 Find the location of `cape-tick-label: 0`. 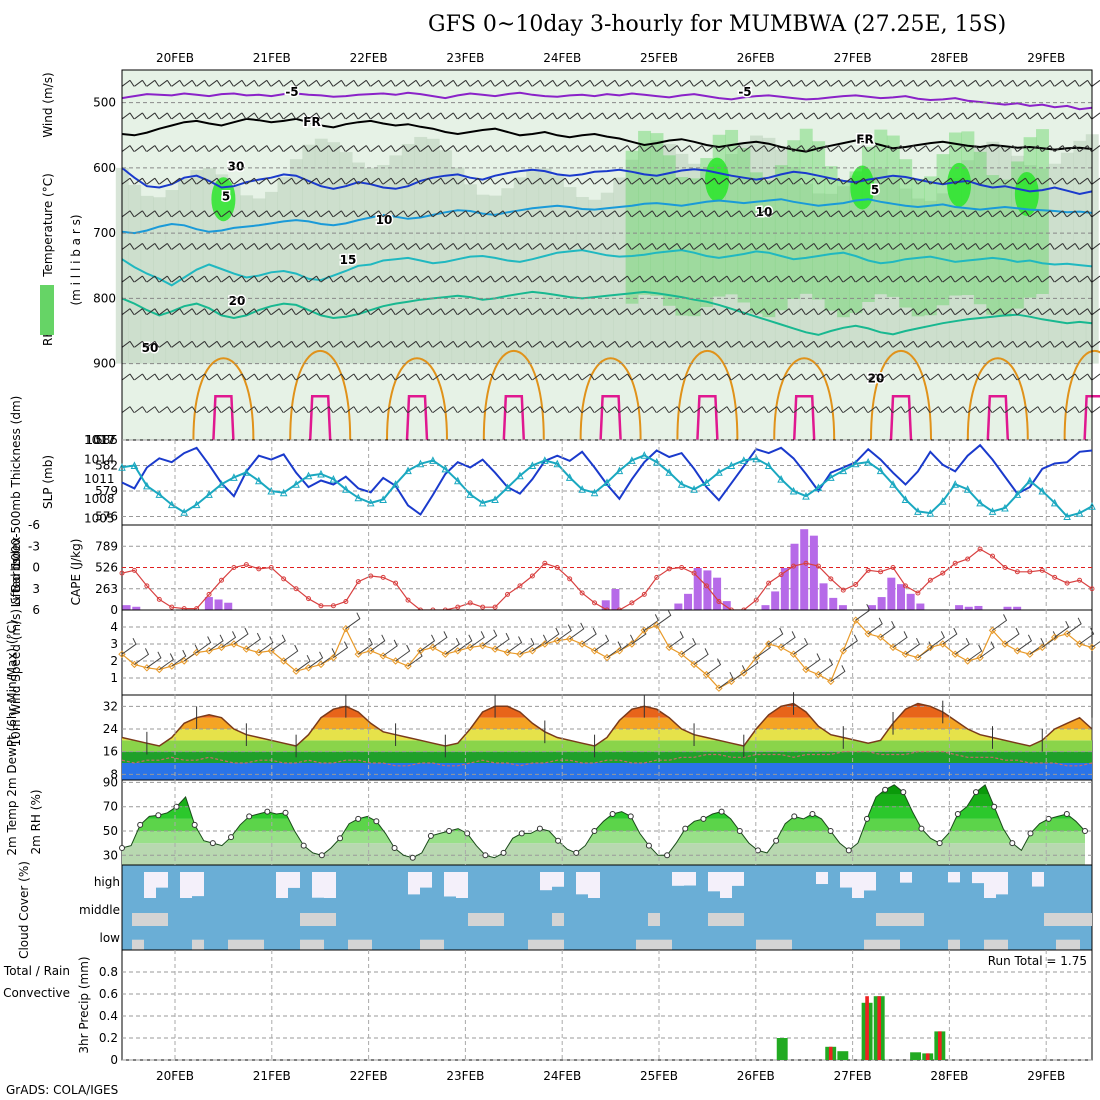

cape-tick-label: 0 is located at coordinates (114, 610).